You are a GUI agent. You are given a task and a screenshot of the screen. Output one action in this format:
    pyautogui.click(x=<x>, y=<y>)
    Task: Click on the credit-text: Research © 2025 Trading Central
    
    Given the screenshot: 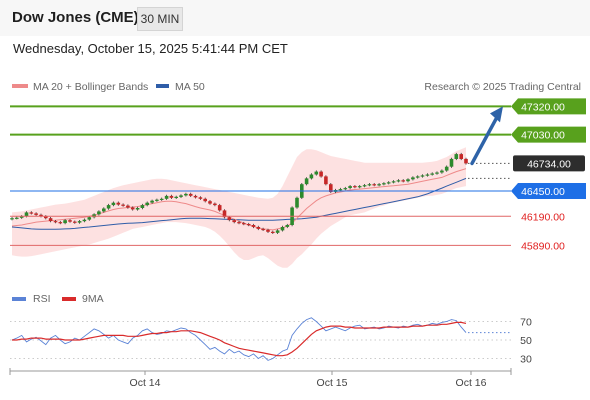 What is the action you would take?
    pyautogui.click(x=502, y=87)
    